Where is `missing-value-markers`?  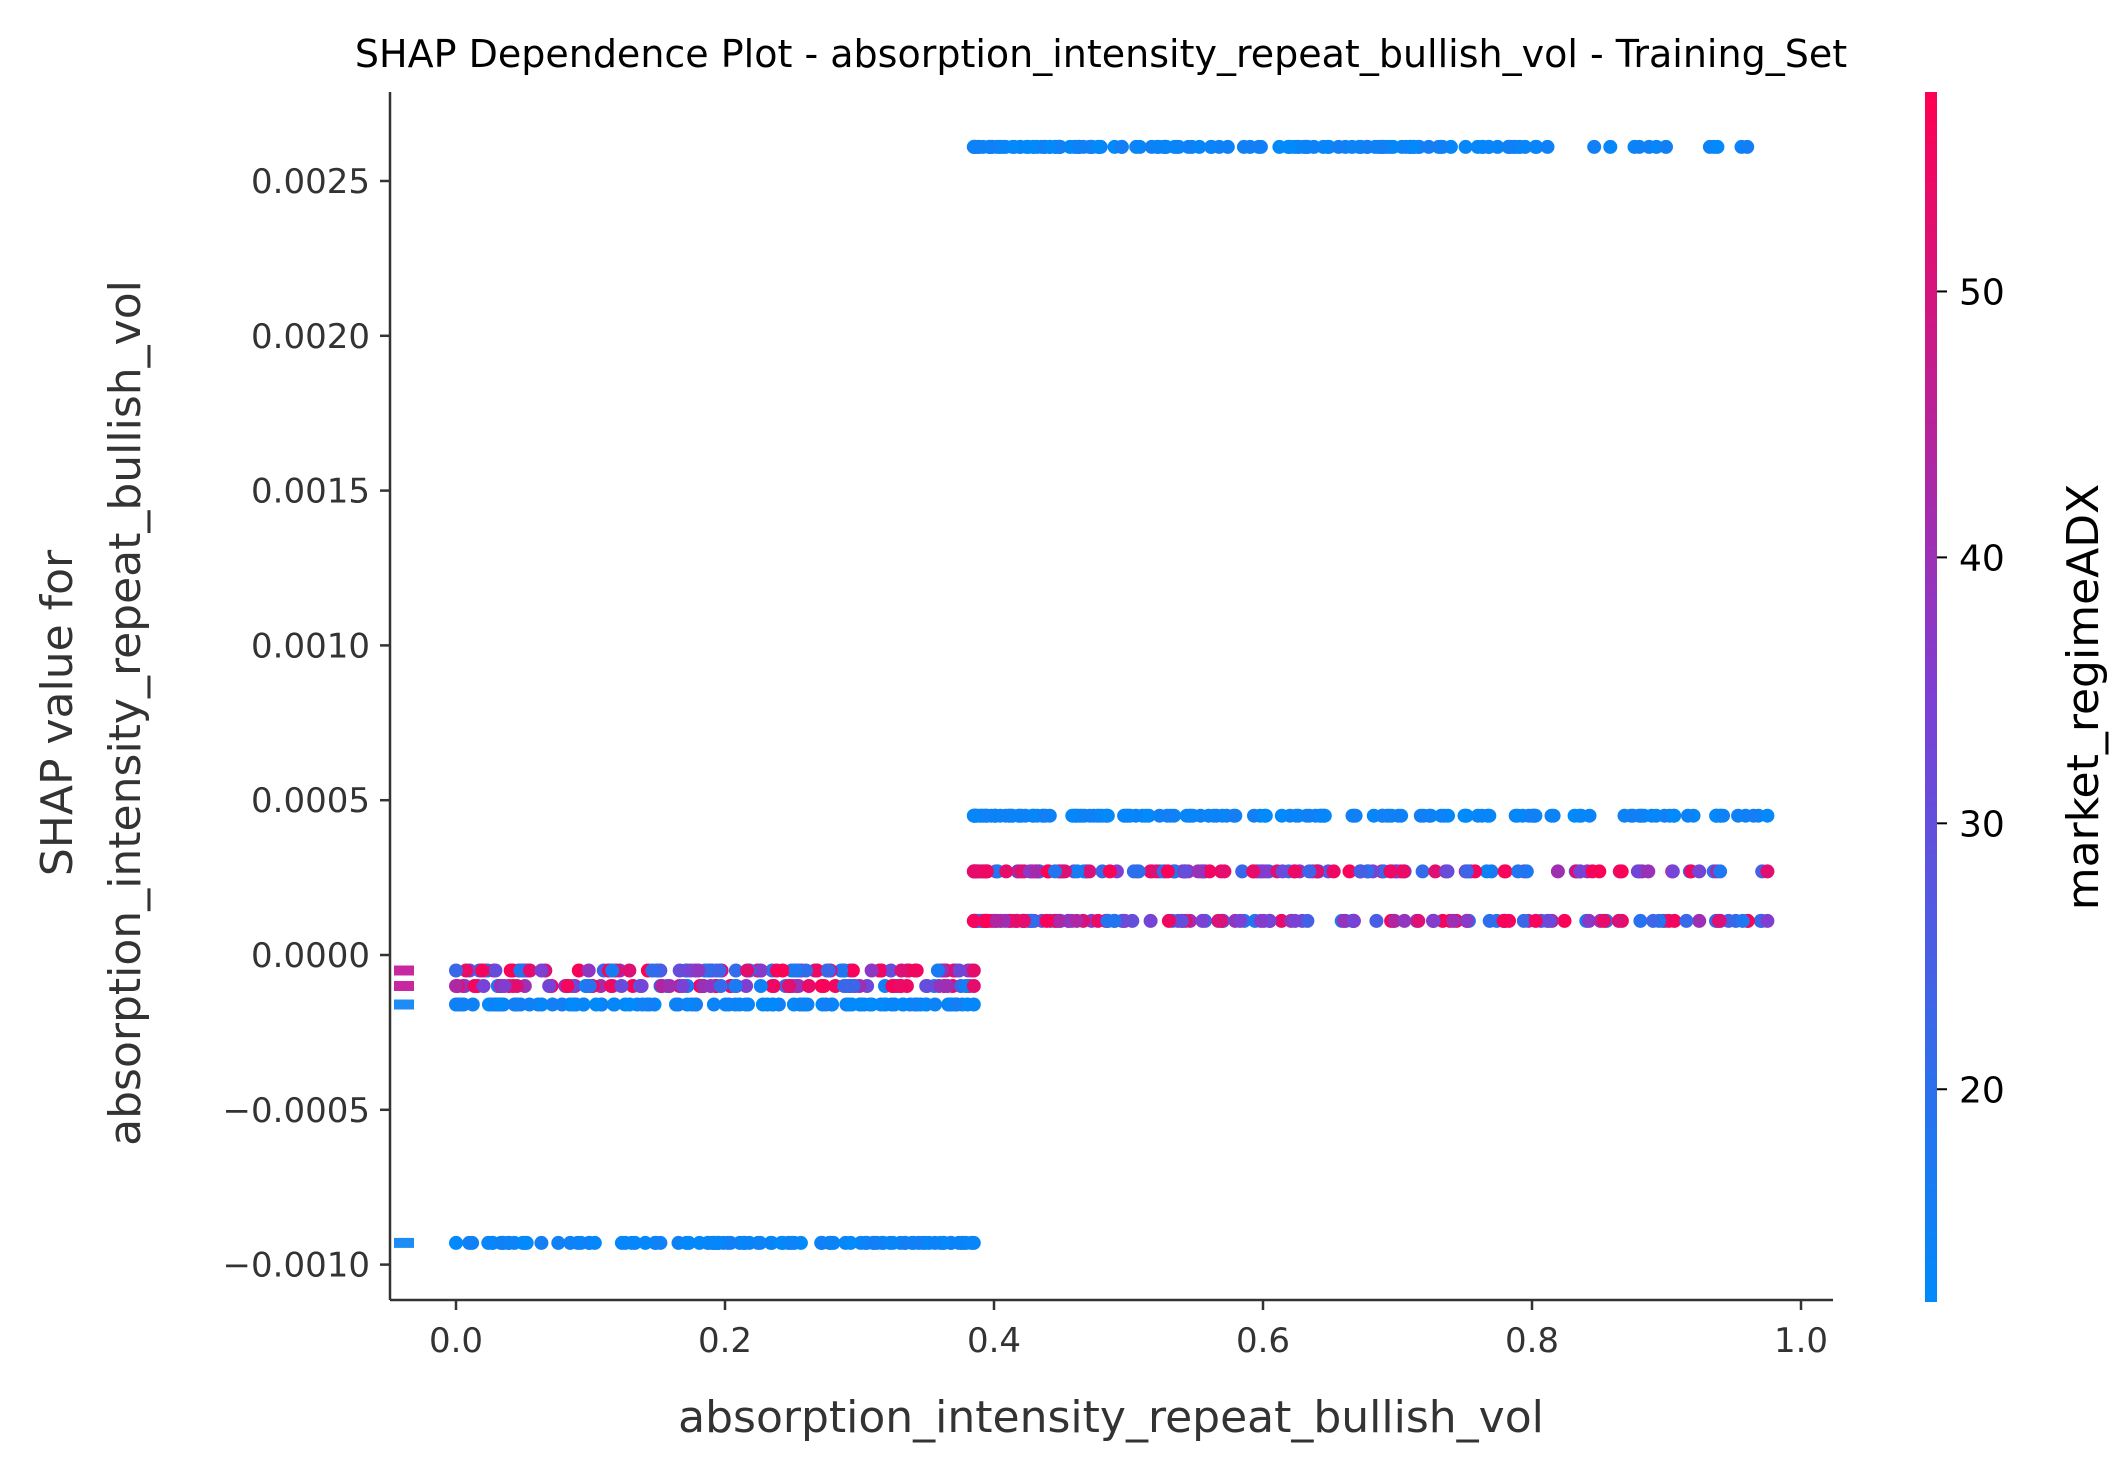
missing-value-markers is located at coordinates (404, 1106).